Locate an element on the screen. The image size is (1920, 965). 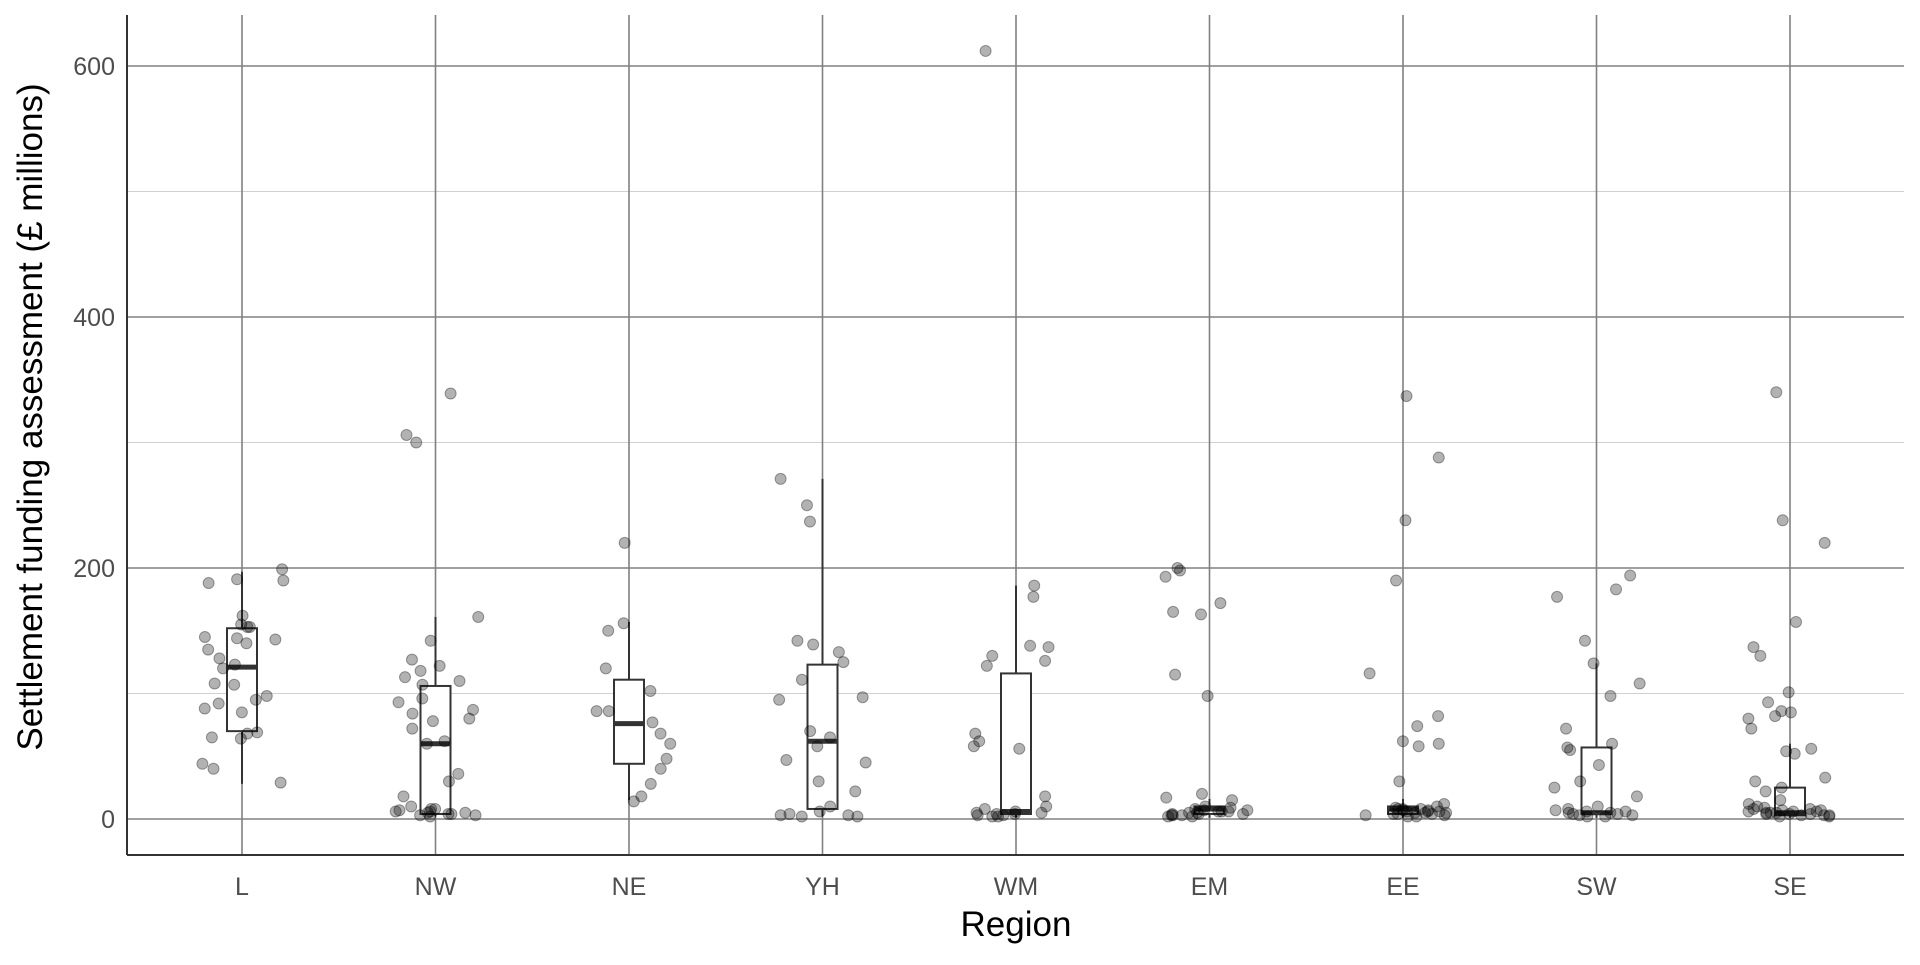
x-tick-label: EM is located at coordinates (1210, 887).